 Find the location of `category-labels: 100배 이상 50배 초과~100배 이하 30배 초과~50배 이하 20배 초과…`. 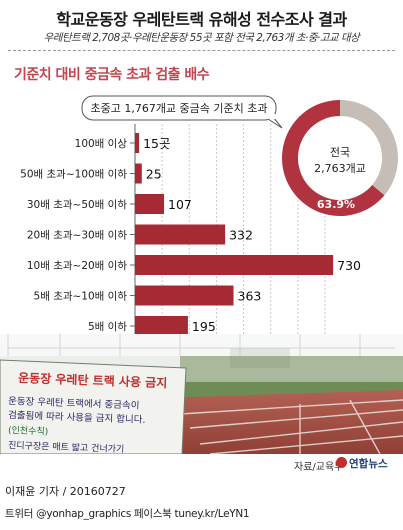

category-labels: 100배 이상 50배 초과~100배 이하 30배 초과~50배 이하 20배 초과… is located at coordinates (73, 235).